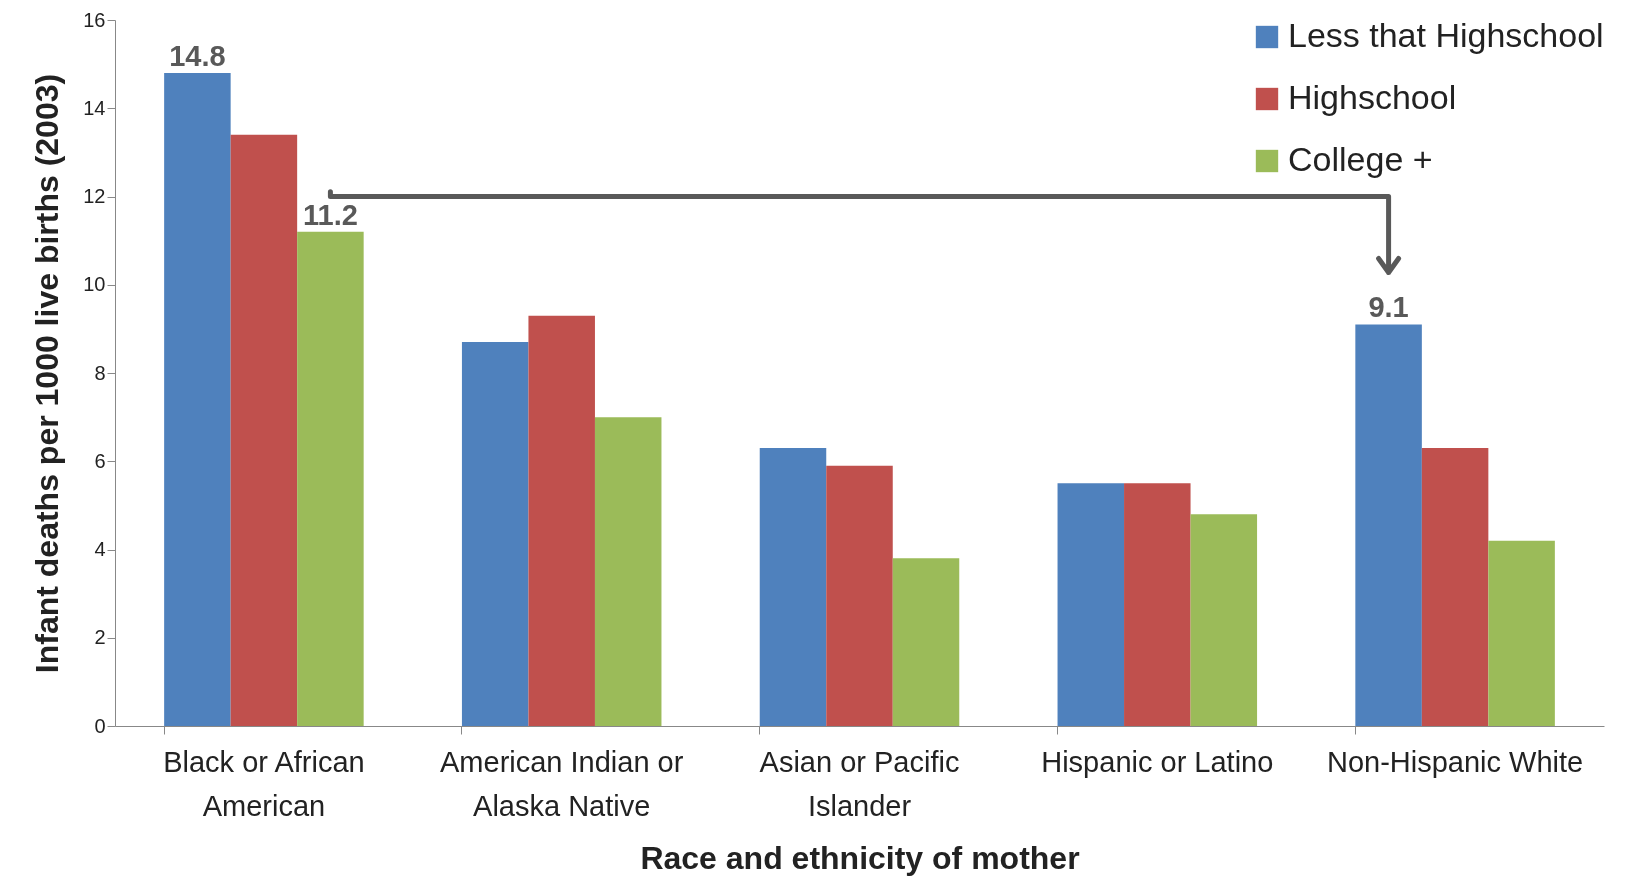 The height and width of the screenshot is (896, 1638). What do you see at coordinates (1446, 35) in the screenshot?
I see `legend-label: Less that Highschool` at bounding box center [1446, 35].